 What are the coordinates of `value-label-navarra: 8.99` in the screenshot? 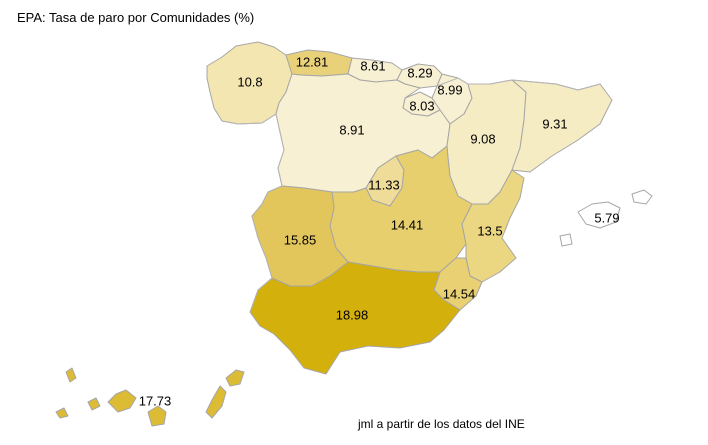 It's located at (449, 90).